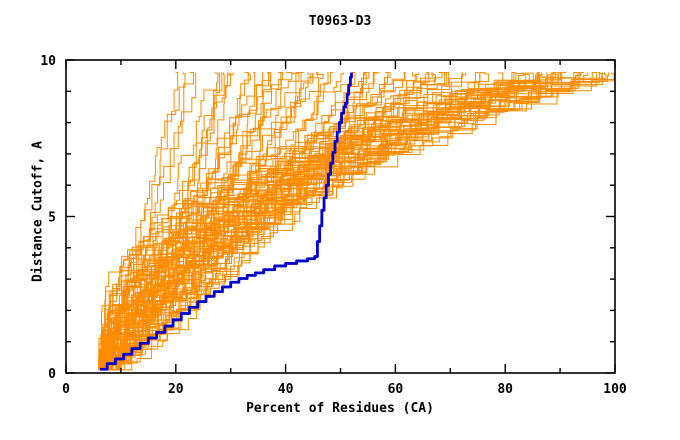 This screenshot has height=440, width=680. I want to click on page-title: T0963-D3, so click(340, 21).